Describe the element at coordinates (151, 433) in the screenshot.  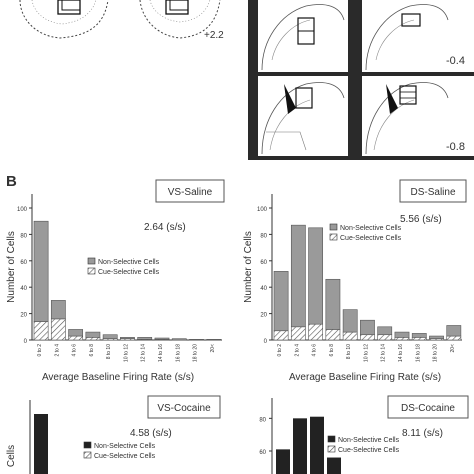
I see `chart3-rate: 4.58 (s/s)` at that location.